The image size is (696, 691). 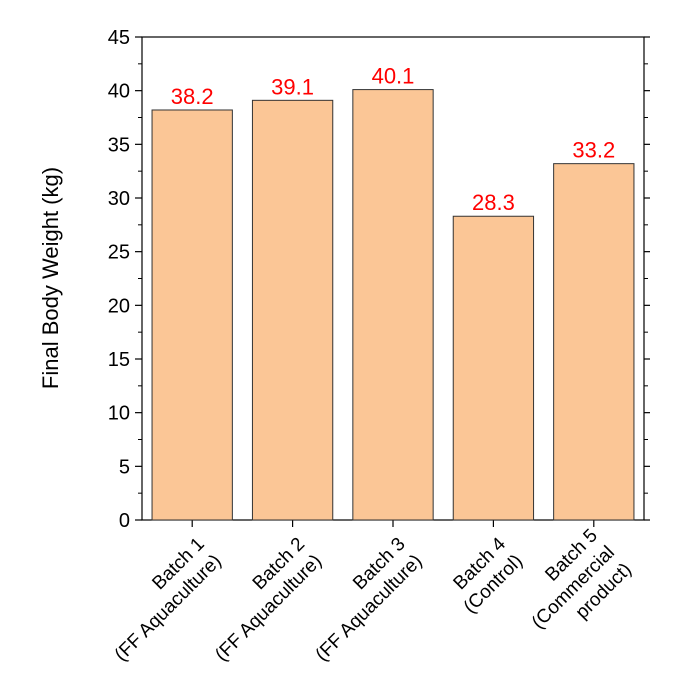 I want to click on value-labels: 38.2 39.1 40.1 28.3 33.2, so click(x=393, y=140).